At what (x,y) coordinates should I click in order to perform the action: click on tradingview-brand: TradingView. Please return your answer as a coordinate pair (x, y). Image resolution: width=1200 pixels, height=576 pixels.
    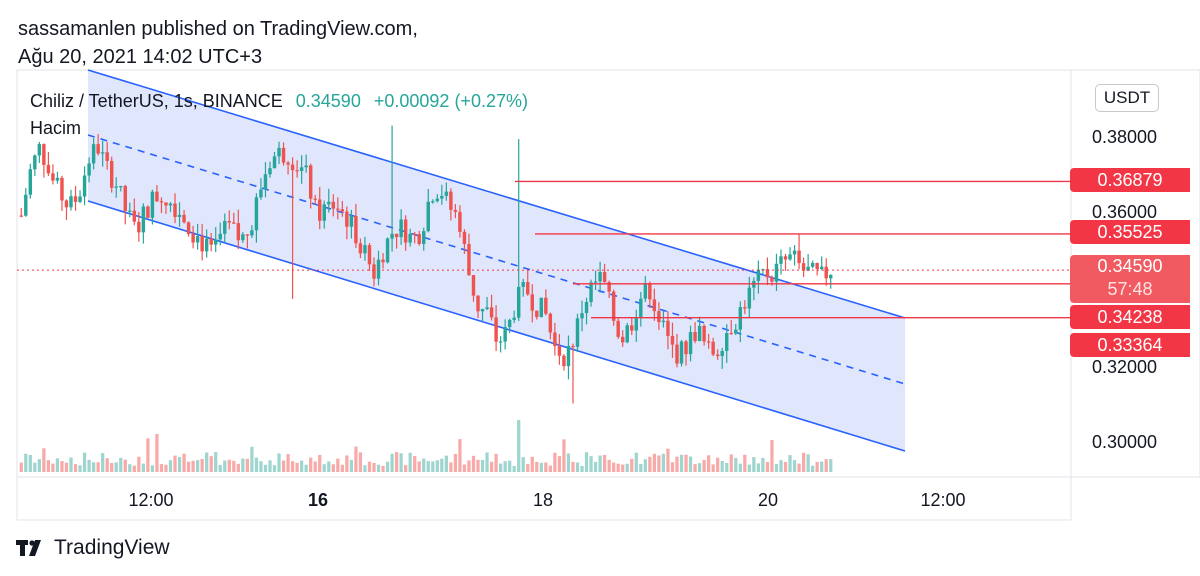
    Looking at the image, I should click on (93, 548).